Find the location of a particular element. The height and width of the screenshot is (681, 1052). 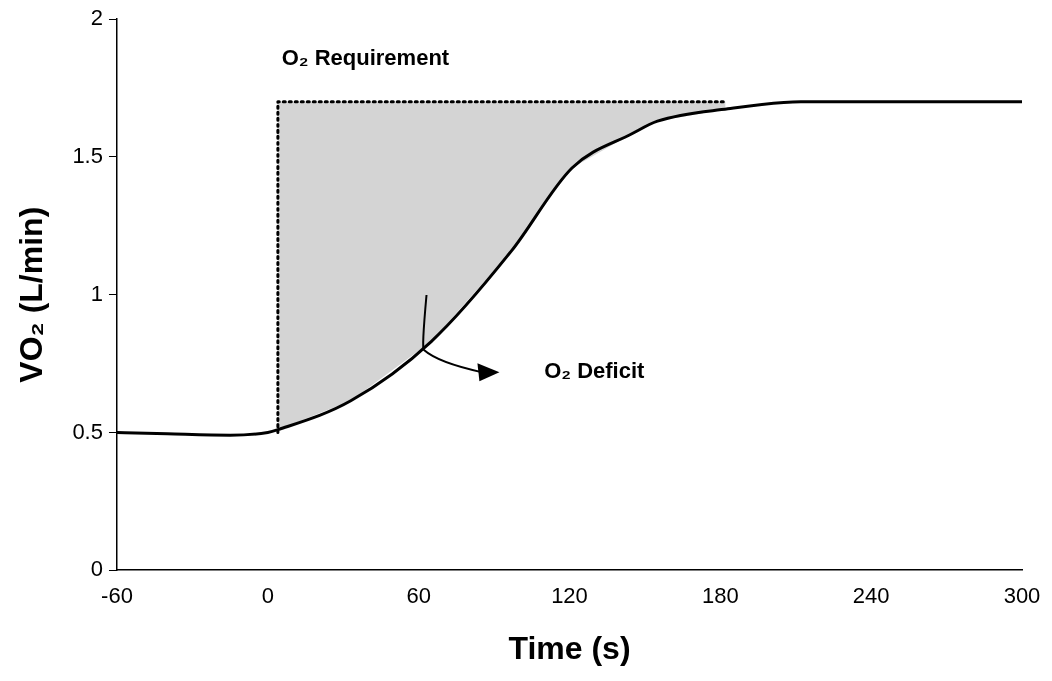

y-tick-label: 1.5 is located at coordinates (87, 156).